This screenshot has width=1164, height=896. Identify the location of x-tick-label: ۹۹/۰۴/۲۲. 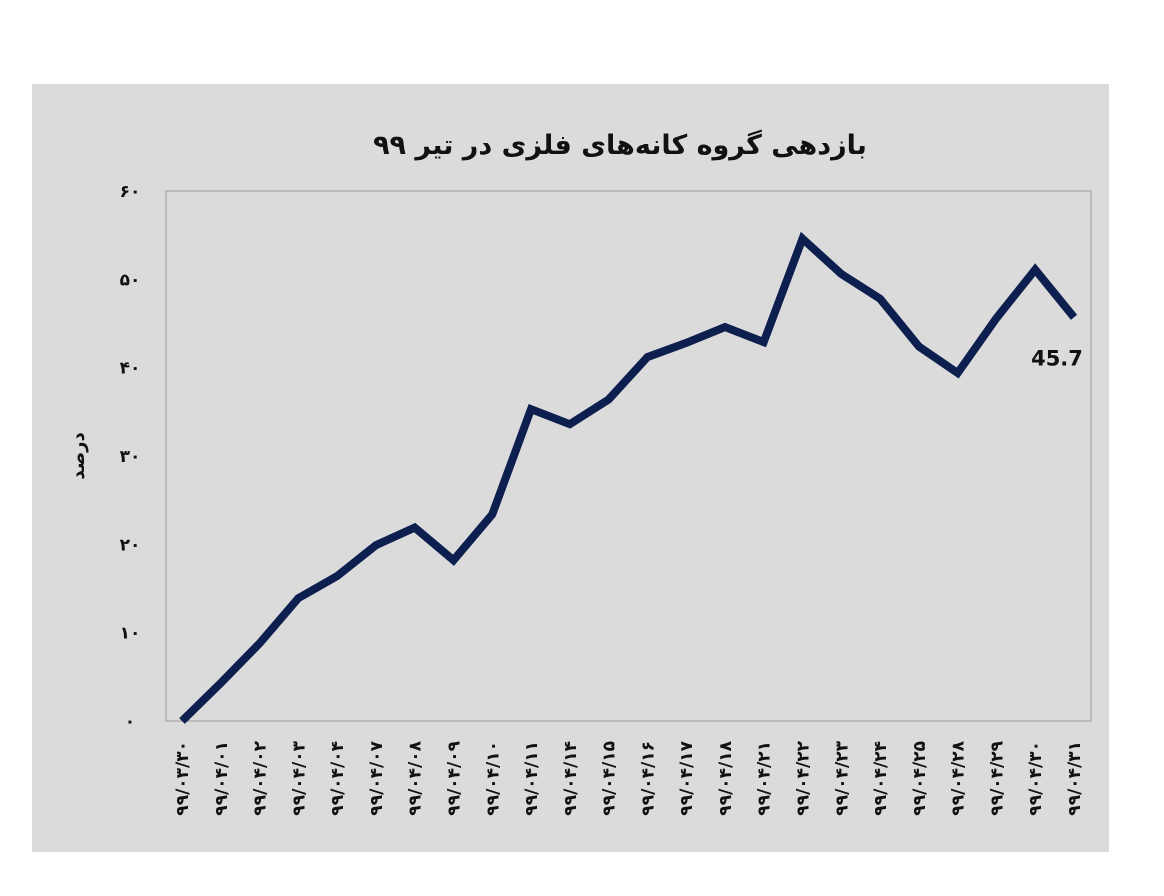
(804, 777).